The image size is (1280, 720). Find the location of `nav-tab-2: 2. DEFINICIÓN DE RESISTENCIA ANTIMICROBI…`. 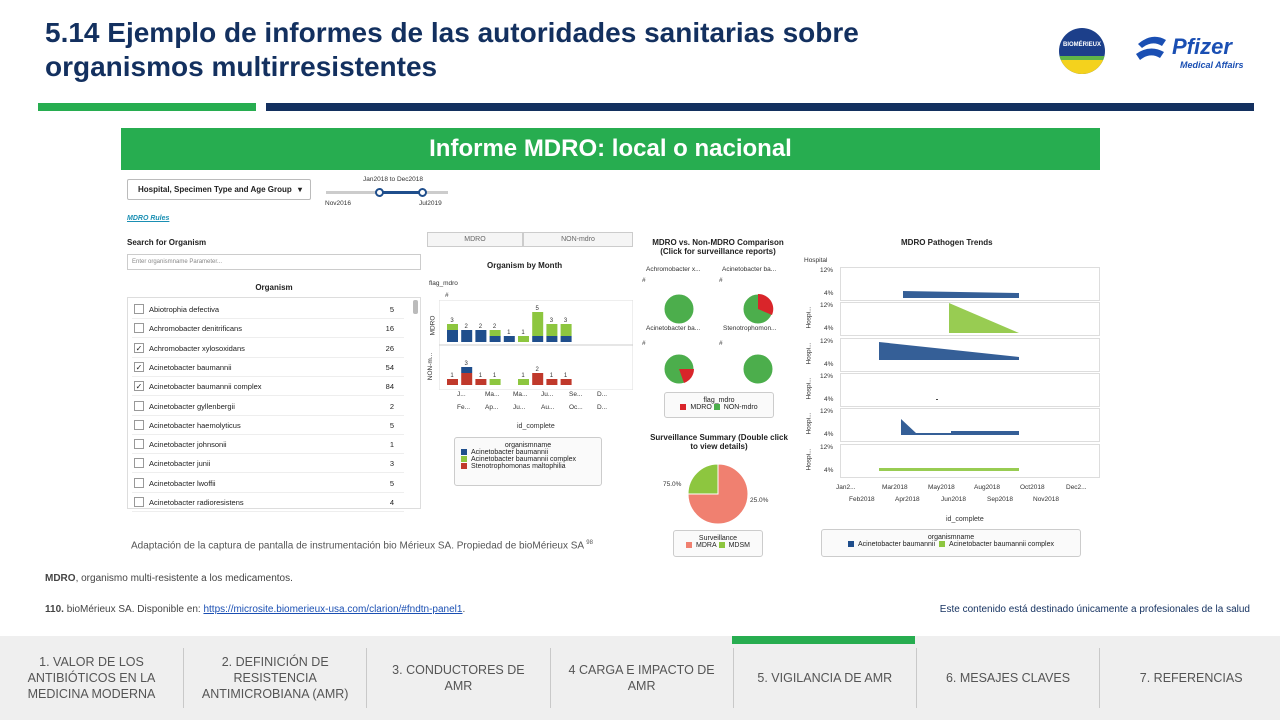

nav-tab-2: 2. DEFINICIÓN DE RESISTENCIA ANTIMICROBI… is located at coordinates (274, 678).